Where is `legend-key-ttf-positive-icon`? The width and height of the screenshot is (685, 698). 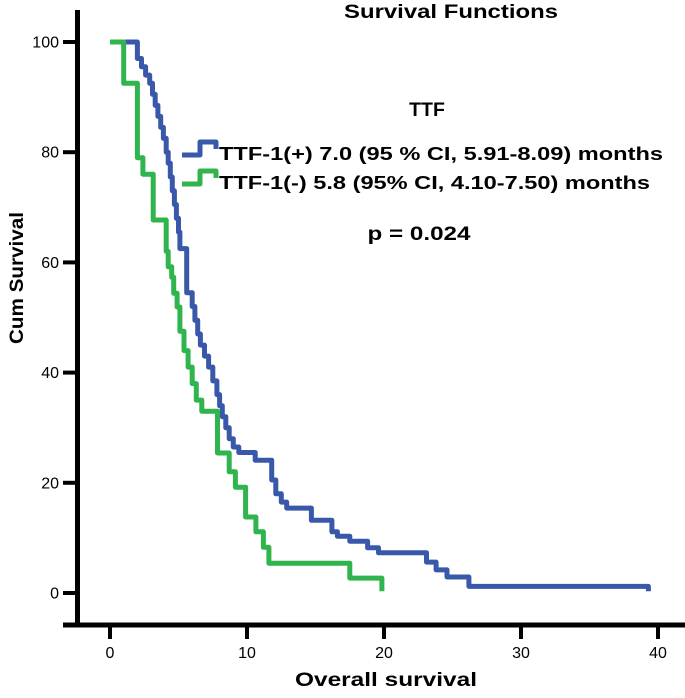 legend-key-ttf-positive-icon is located at coordinates (200, 148).